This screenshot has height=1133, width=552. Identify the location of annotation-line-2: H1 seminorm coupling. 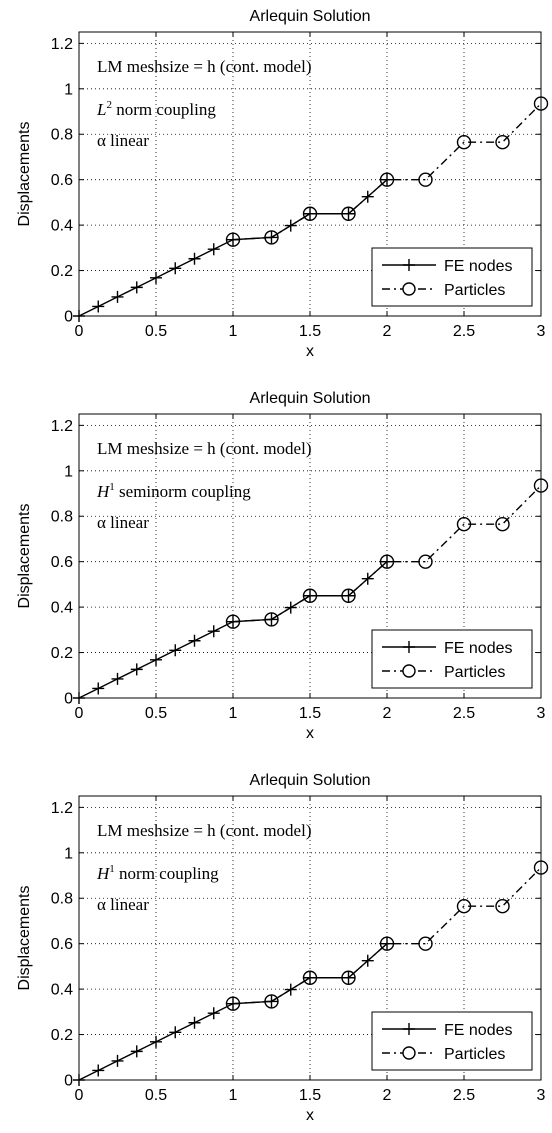
(173, 491).